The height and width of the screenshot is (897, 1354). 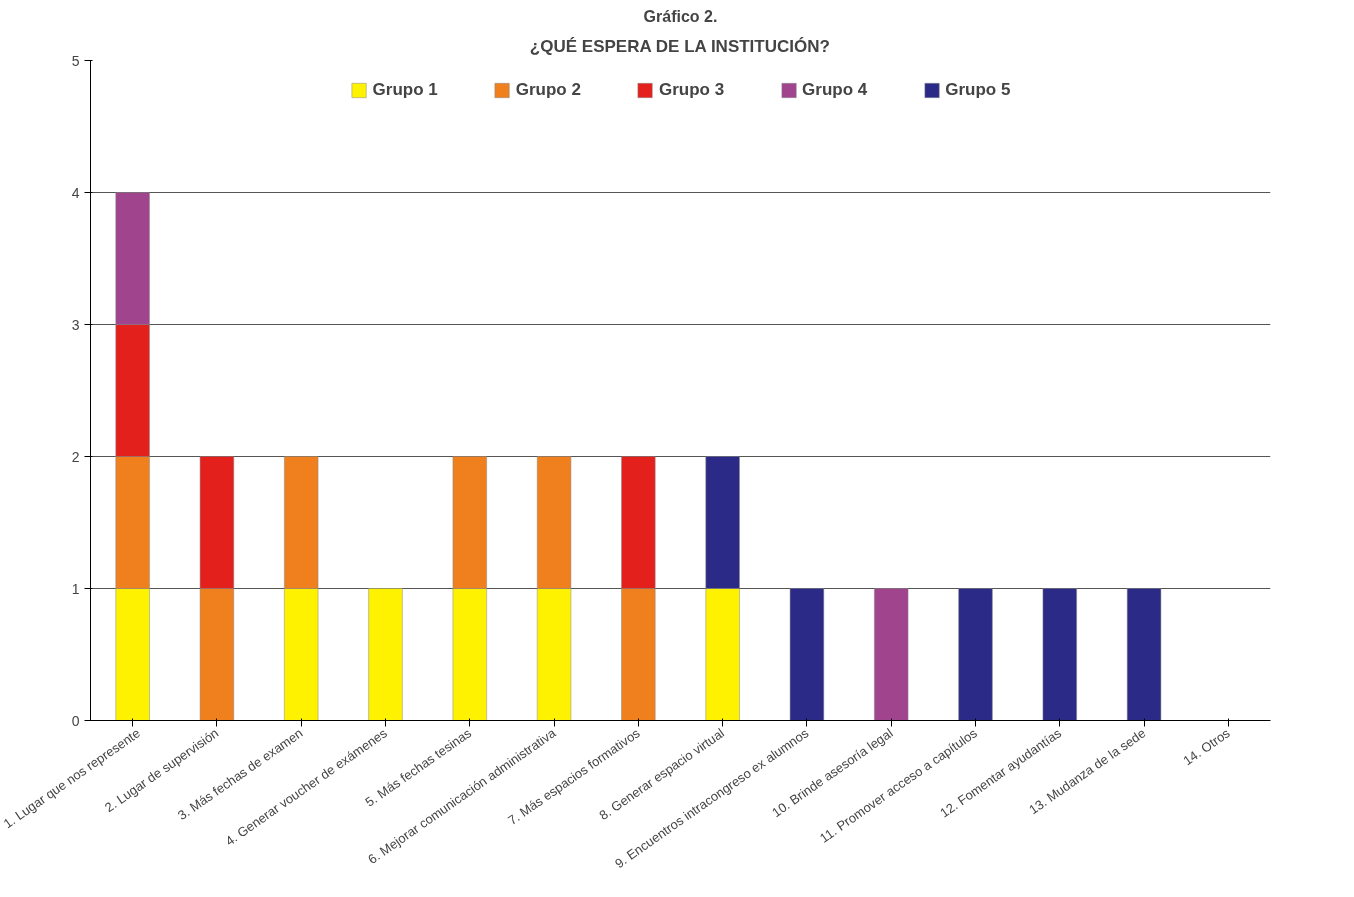 I want to click on chart-title: Gráfico 2., so click(x=680, y=16).